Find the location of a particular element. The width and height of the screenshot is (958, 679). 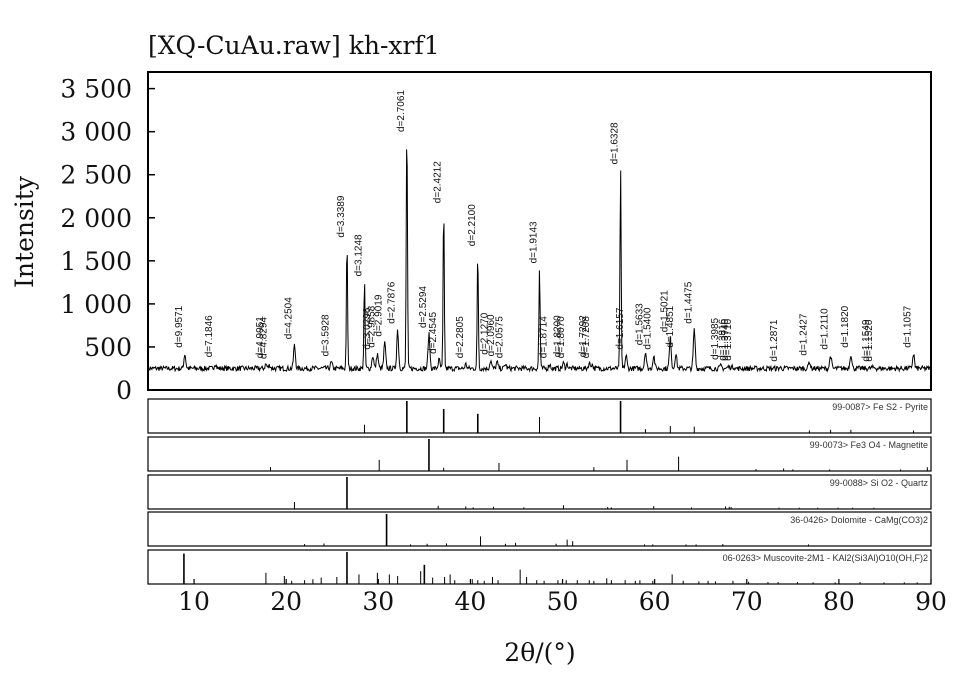

x-tick-label: 30 is located at coordinates (378, 601).